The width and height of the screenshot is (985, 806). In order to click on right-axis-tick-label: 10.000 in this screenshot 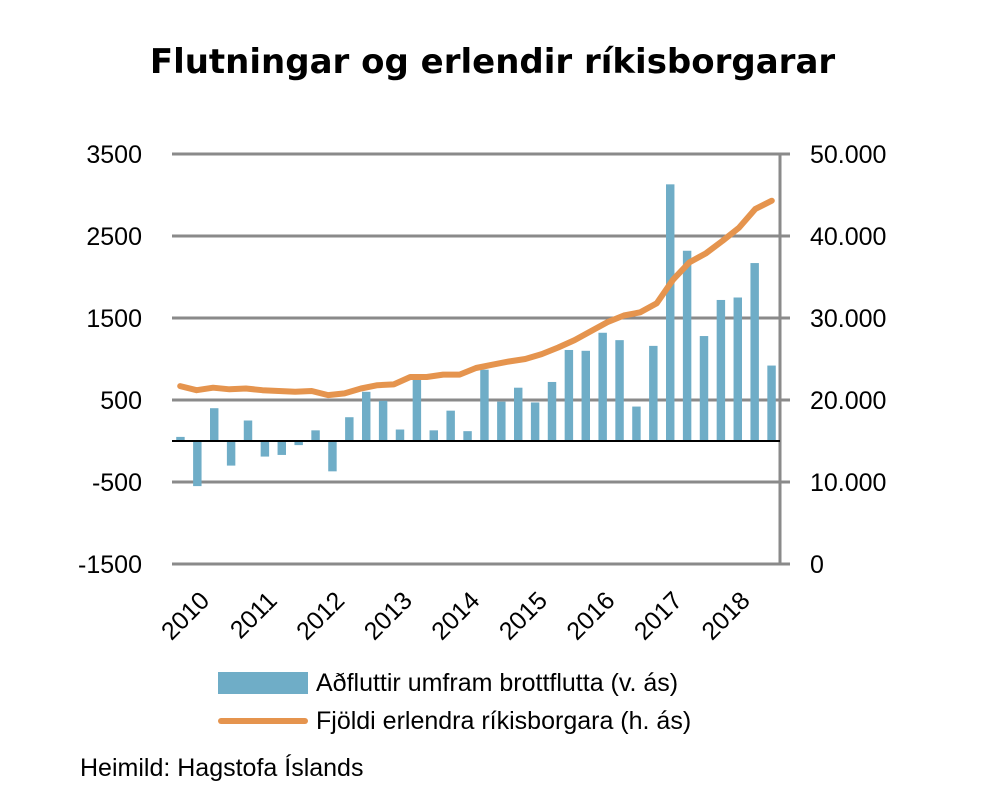, I will do `click(848, 483)`.